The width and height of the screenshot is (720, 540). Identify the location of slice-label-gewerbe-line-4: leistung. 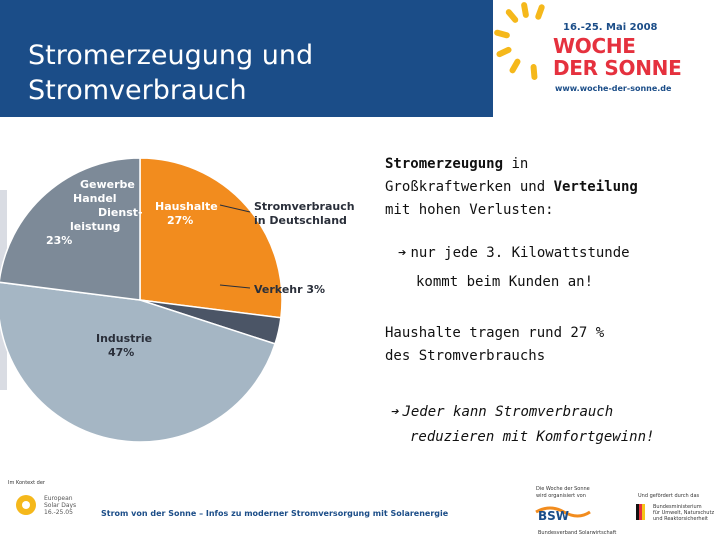
(95, 226).